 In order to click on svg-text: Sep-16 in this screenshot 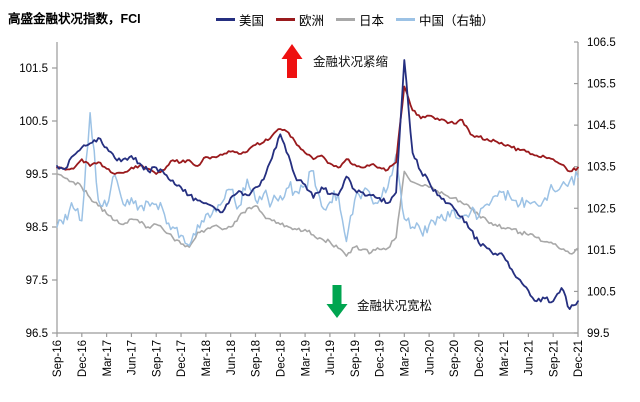, I will do `click(58, 358)`.